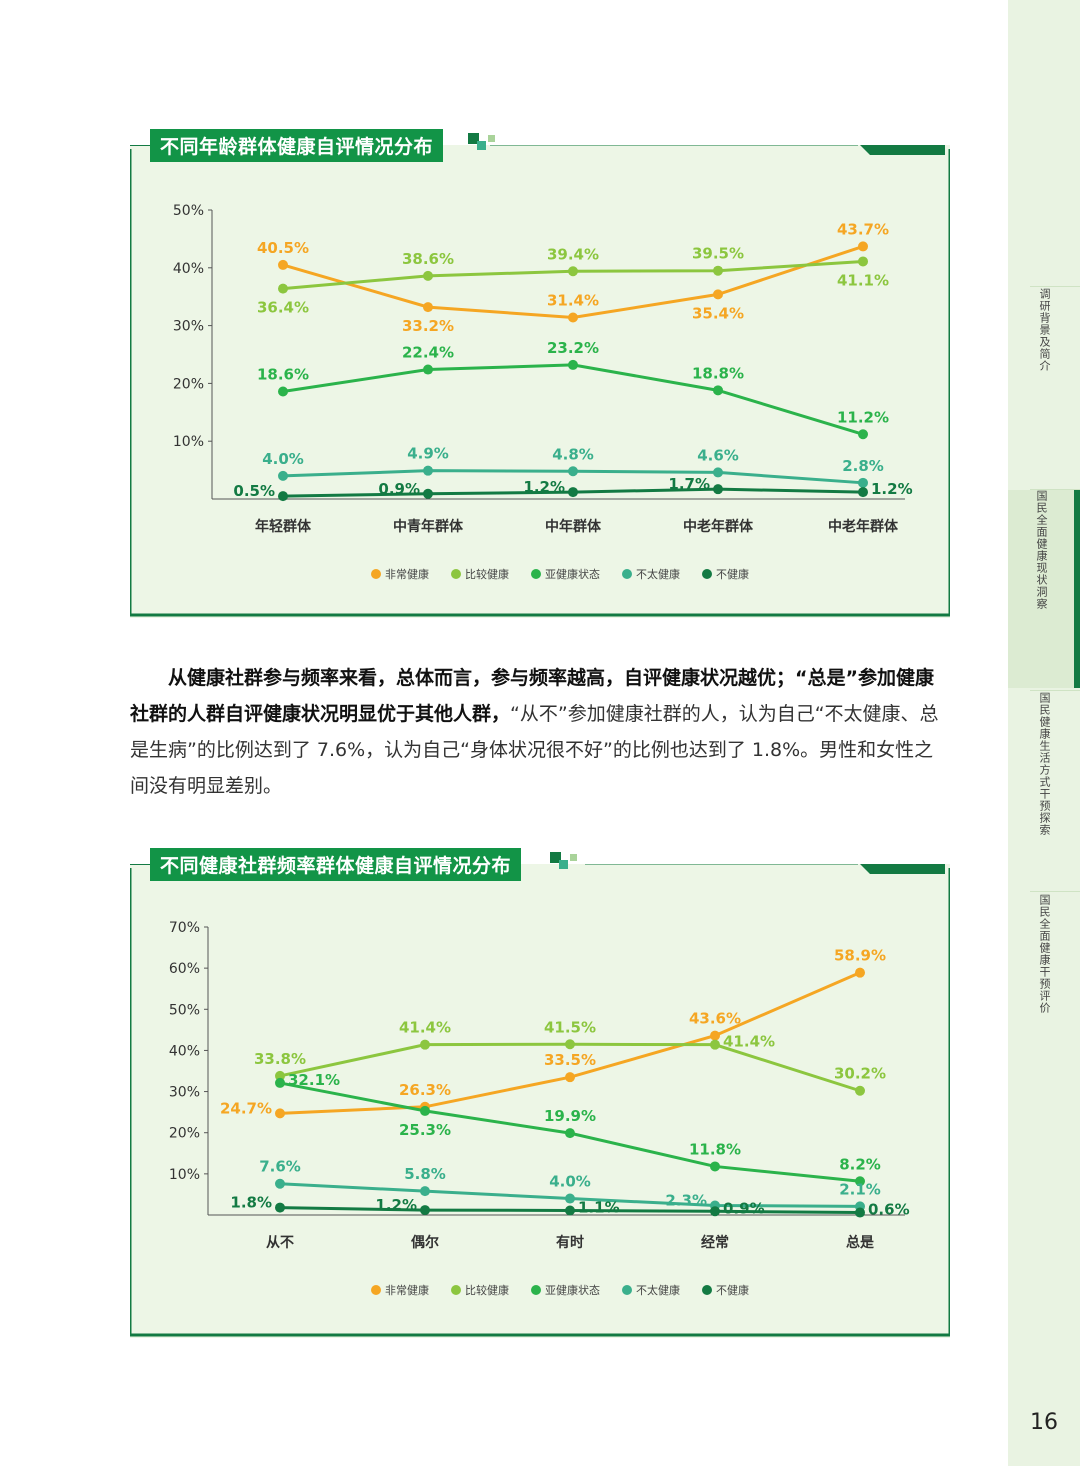  What do you see at coordinates (428, 326) in the screenshot?
I see `data-label: 33.2%` at bounding box center [428, 326].